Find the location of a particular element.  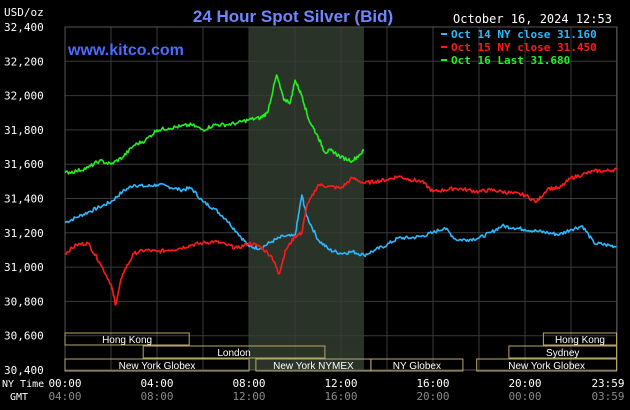

y-tick-label: 32,000 is located at coordinates (24, 96).